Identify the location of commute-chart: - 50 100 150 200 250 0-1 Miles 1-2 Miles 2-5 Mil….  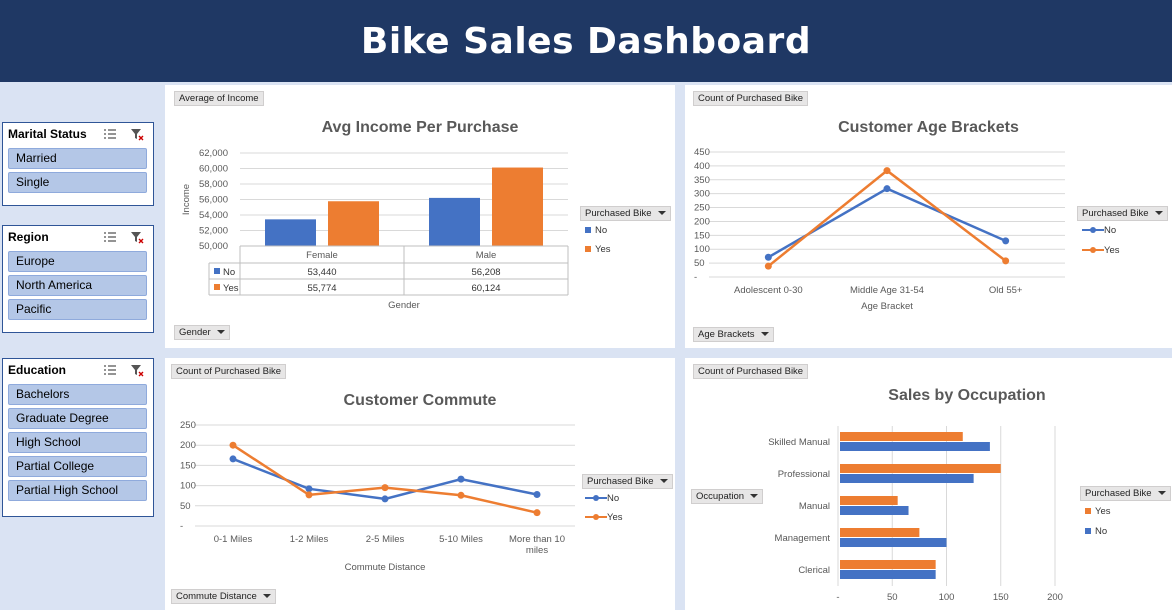
(377, 496).